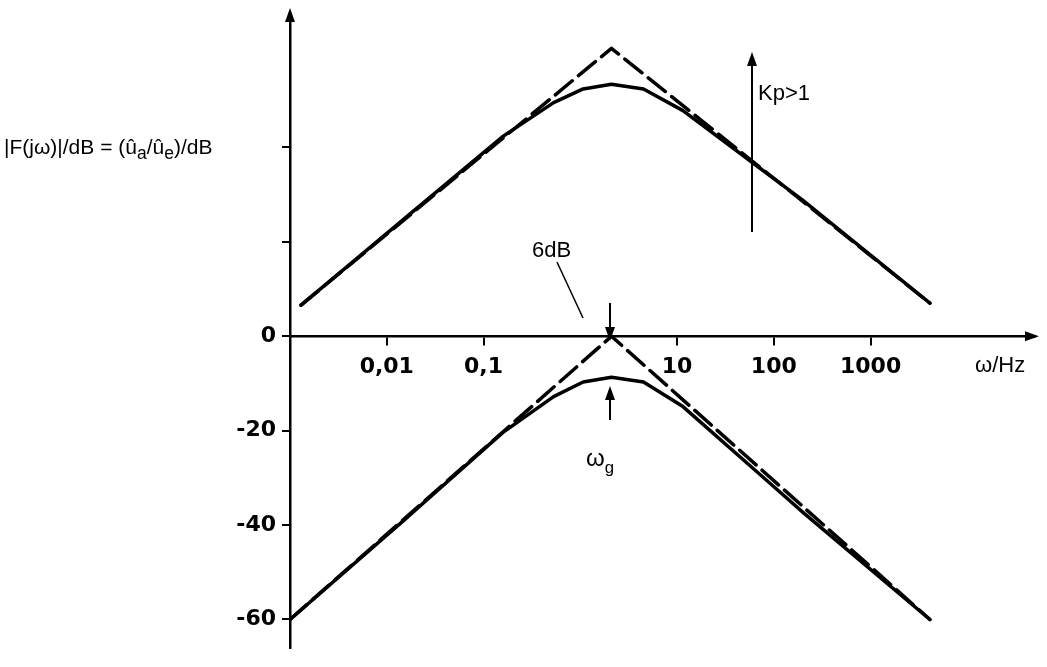 The image size is (1047, 667). Describe the element at coordinates (677, 366) in the screenshot. I see `x-tick-label: 10` at that location.